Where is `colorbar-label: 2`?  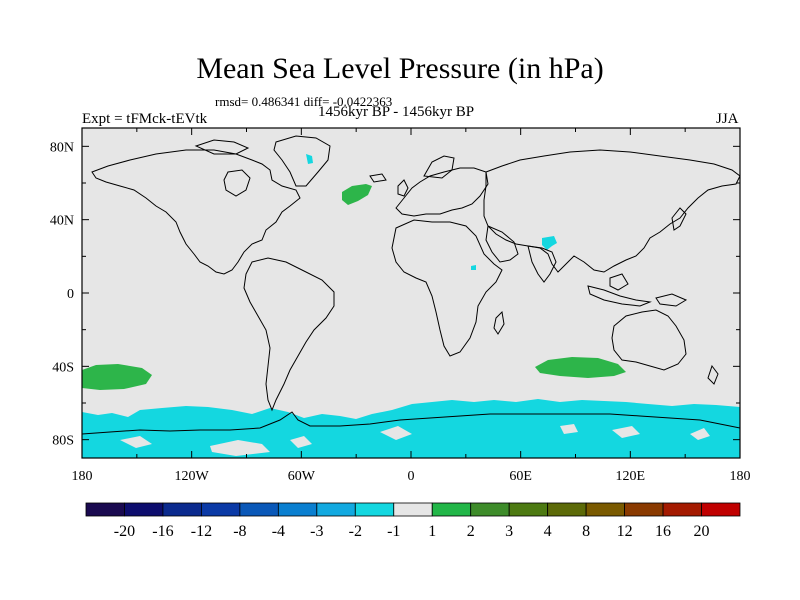
colorbar-label: 2 is located at coordinates (471, 531).